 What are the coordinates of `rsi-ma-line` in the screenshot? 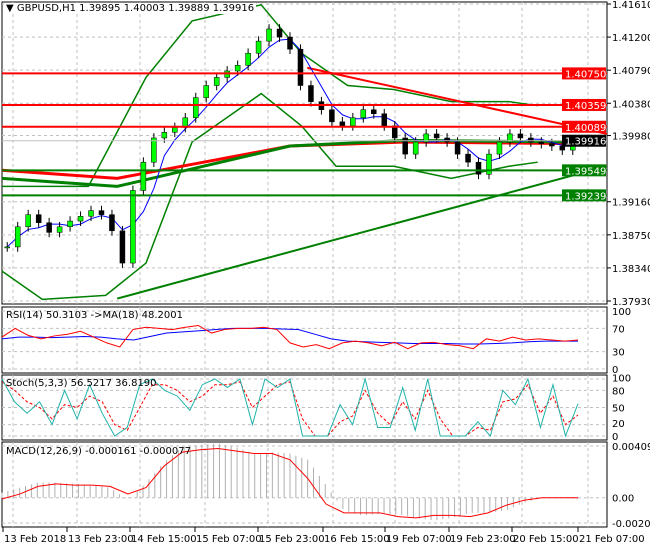 It's located at (289, 336).